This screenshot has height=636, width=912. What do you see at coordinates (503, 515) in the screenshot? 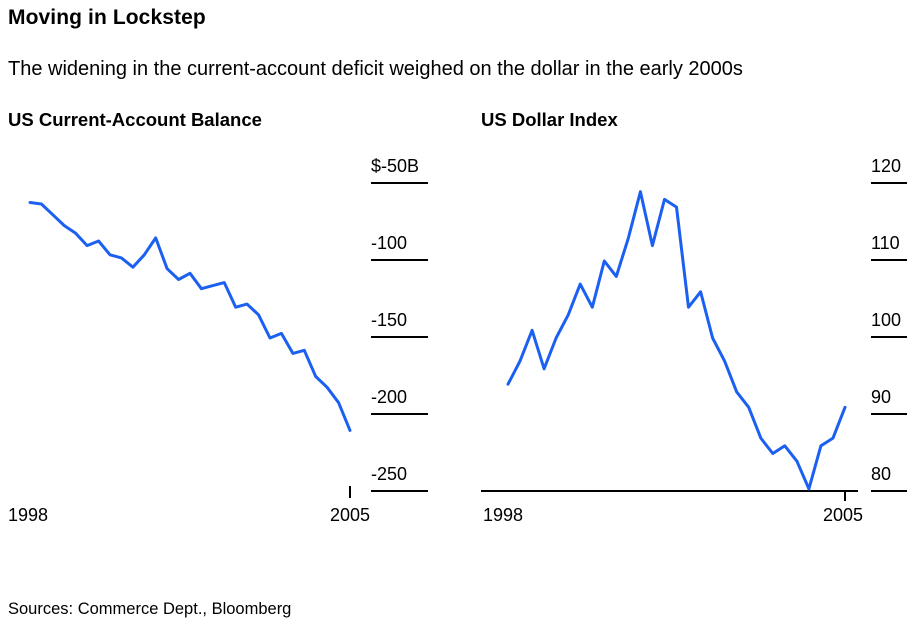
I see `x-tick-label-1998-right: 1998` at bounding box center [503, 515].